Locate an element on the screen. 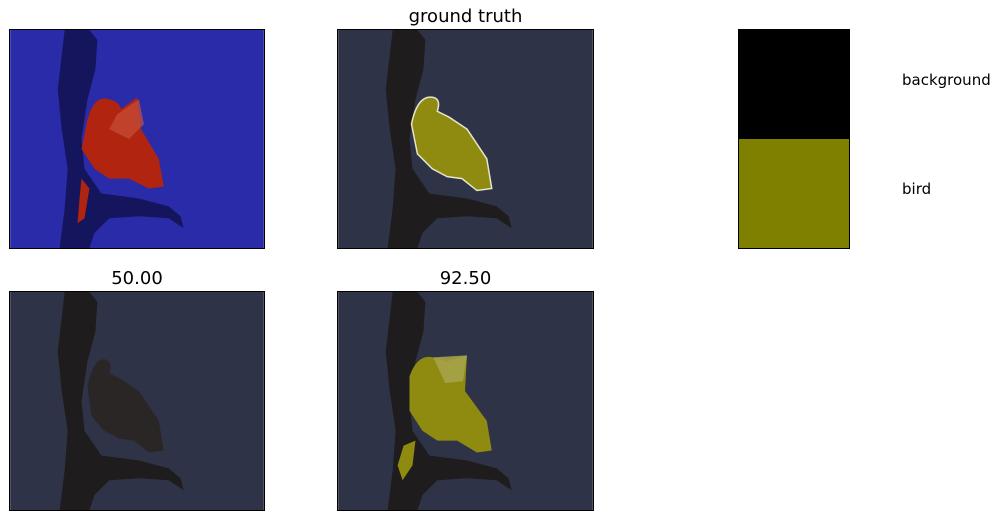 This screenshot has width=1008, height=521. legend-label-bird: bird is located at coordinates (917, 189).